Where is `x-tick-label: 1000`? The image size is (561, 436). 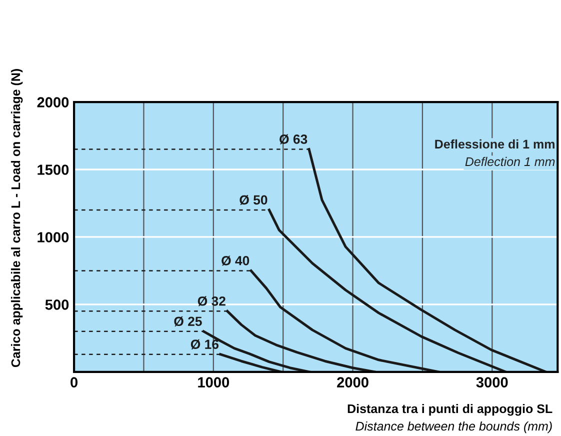 x-tick-label: 1000 is located at coordinates (214, 382).